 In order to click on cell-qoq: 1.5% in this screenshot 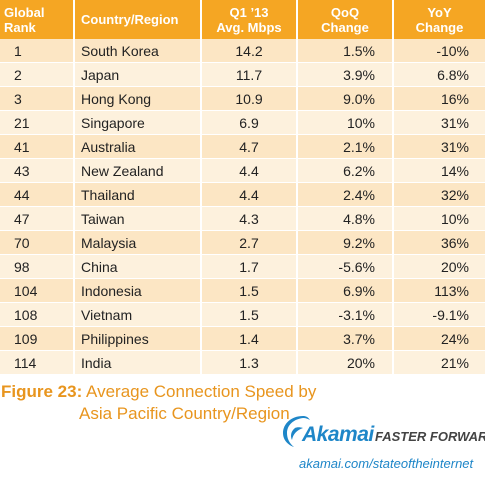, I will do `click(345, 51)`.